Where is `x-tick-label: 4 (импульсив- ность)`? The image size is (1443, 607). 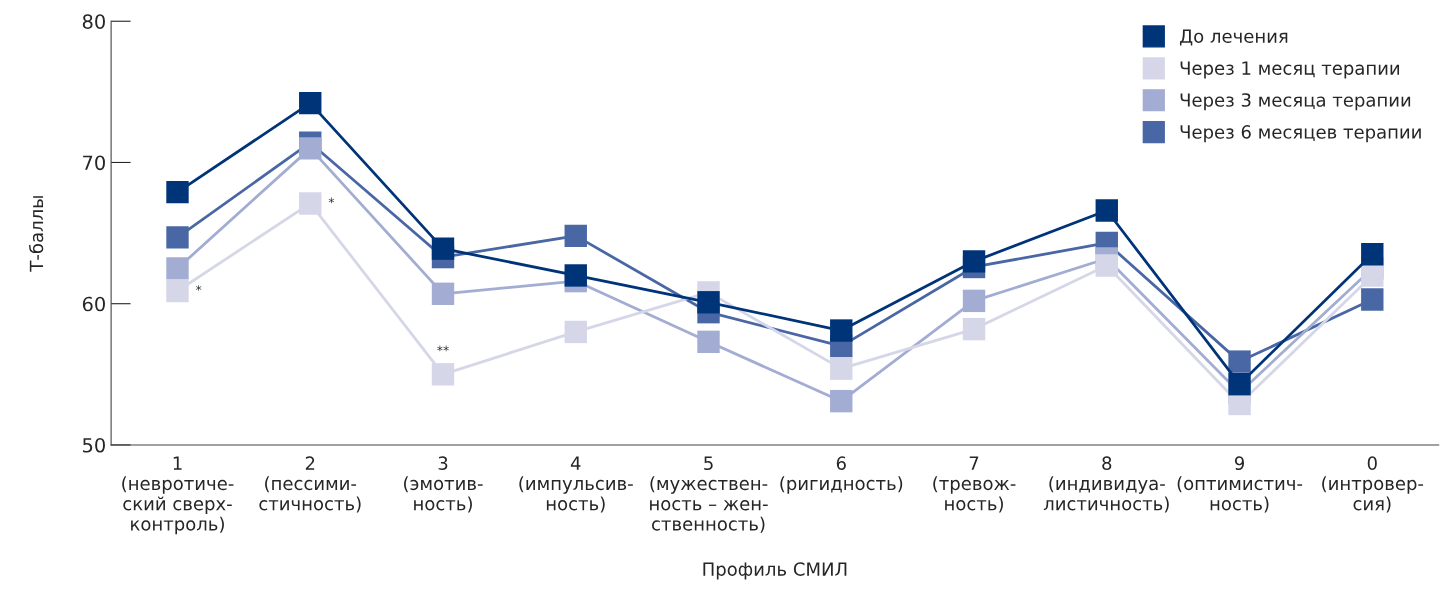
x-tick-label: 4 (импульсив- ность) is located at coordinates (576, 484).